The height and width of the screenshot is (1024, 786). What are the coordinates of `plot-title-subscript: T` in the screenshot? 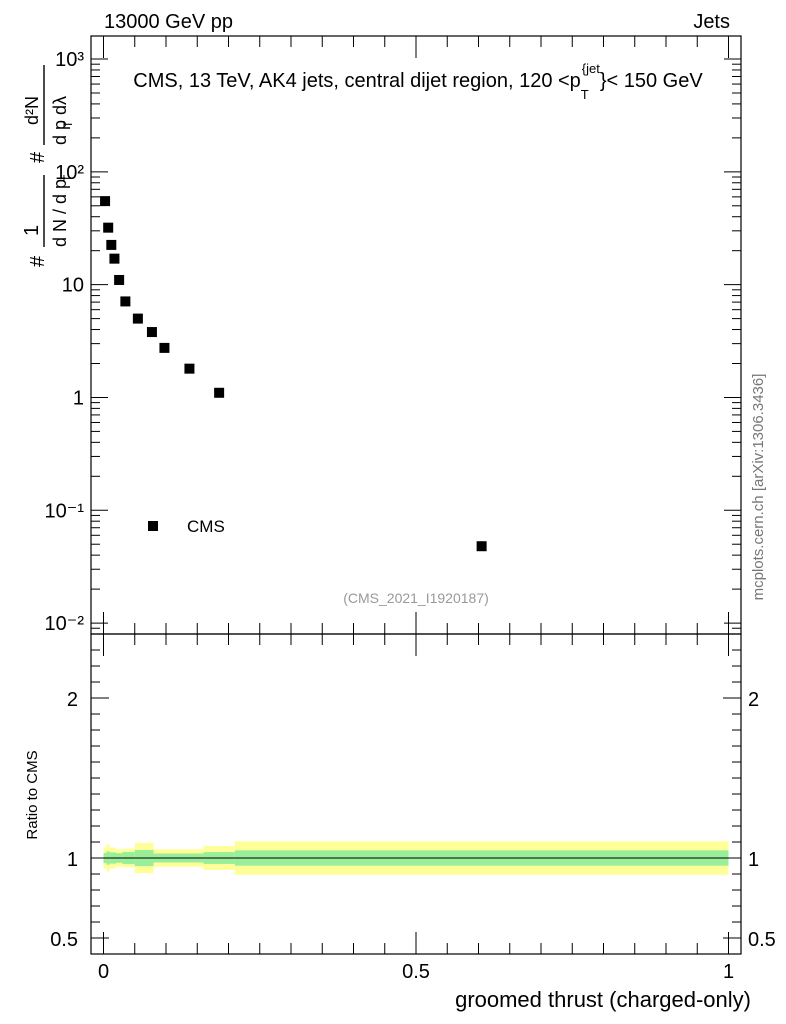 It's located at (585, 94).